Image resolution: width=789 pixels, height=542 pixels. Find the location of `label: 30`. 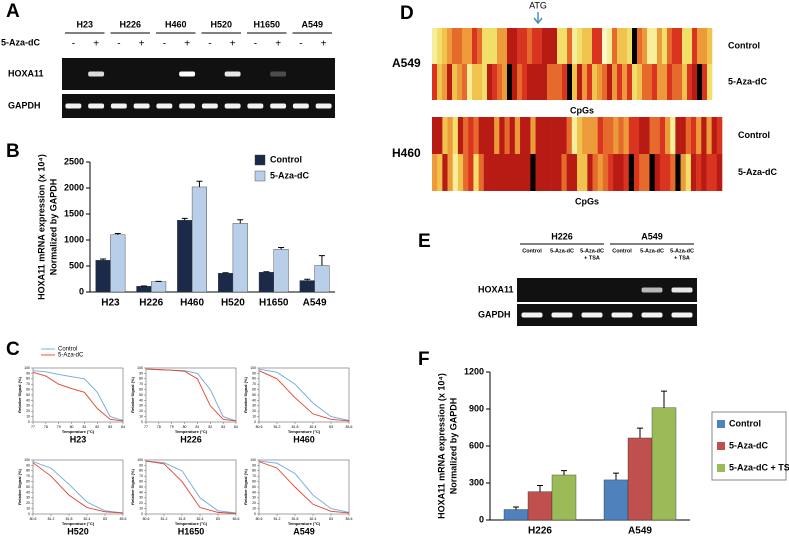

label: 30 is located at coordinates (28, 406).